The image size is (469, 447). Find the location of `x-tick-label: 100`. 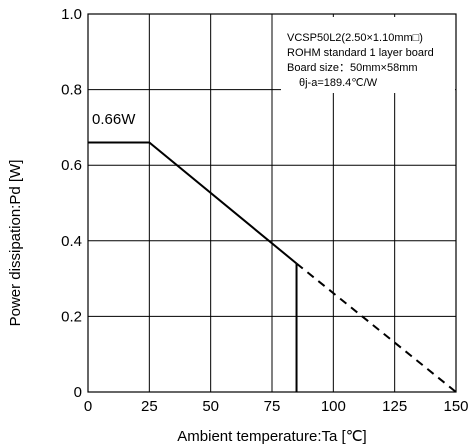

x-tick-label: 100 is located at coordinates (333, 406).